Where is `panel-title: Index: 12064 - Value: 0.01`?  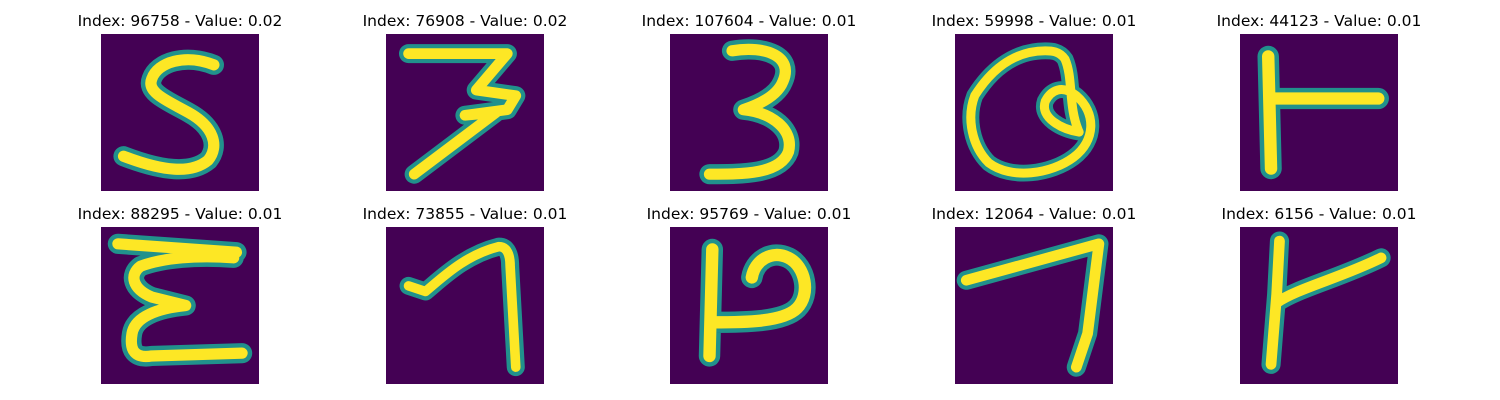 panel-title: Index: 12064 - Value: 0.01 is located at coordinates (1034, 214).